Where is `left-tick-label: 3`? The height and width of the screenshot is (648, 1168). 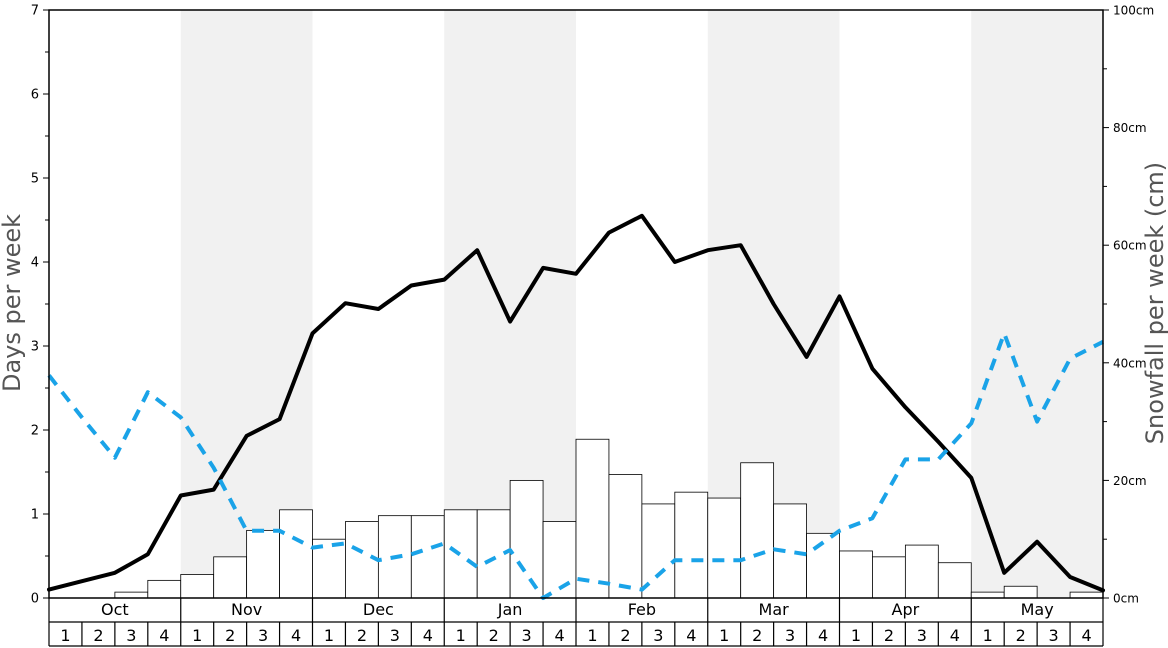
left-tick-label: 3 is located at coordinates (35, 347).